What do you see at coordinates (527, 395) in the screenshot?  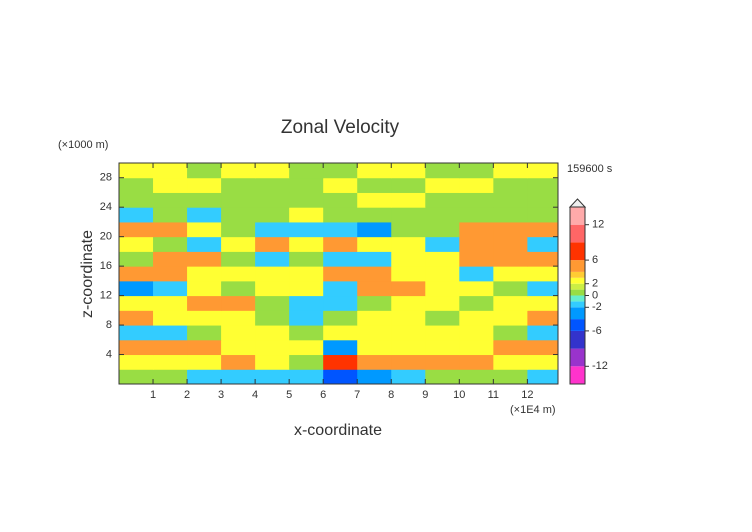 I see `x-tick-label: 12` at bounding box center [527, 395].